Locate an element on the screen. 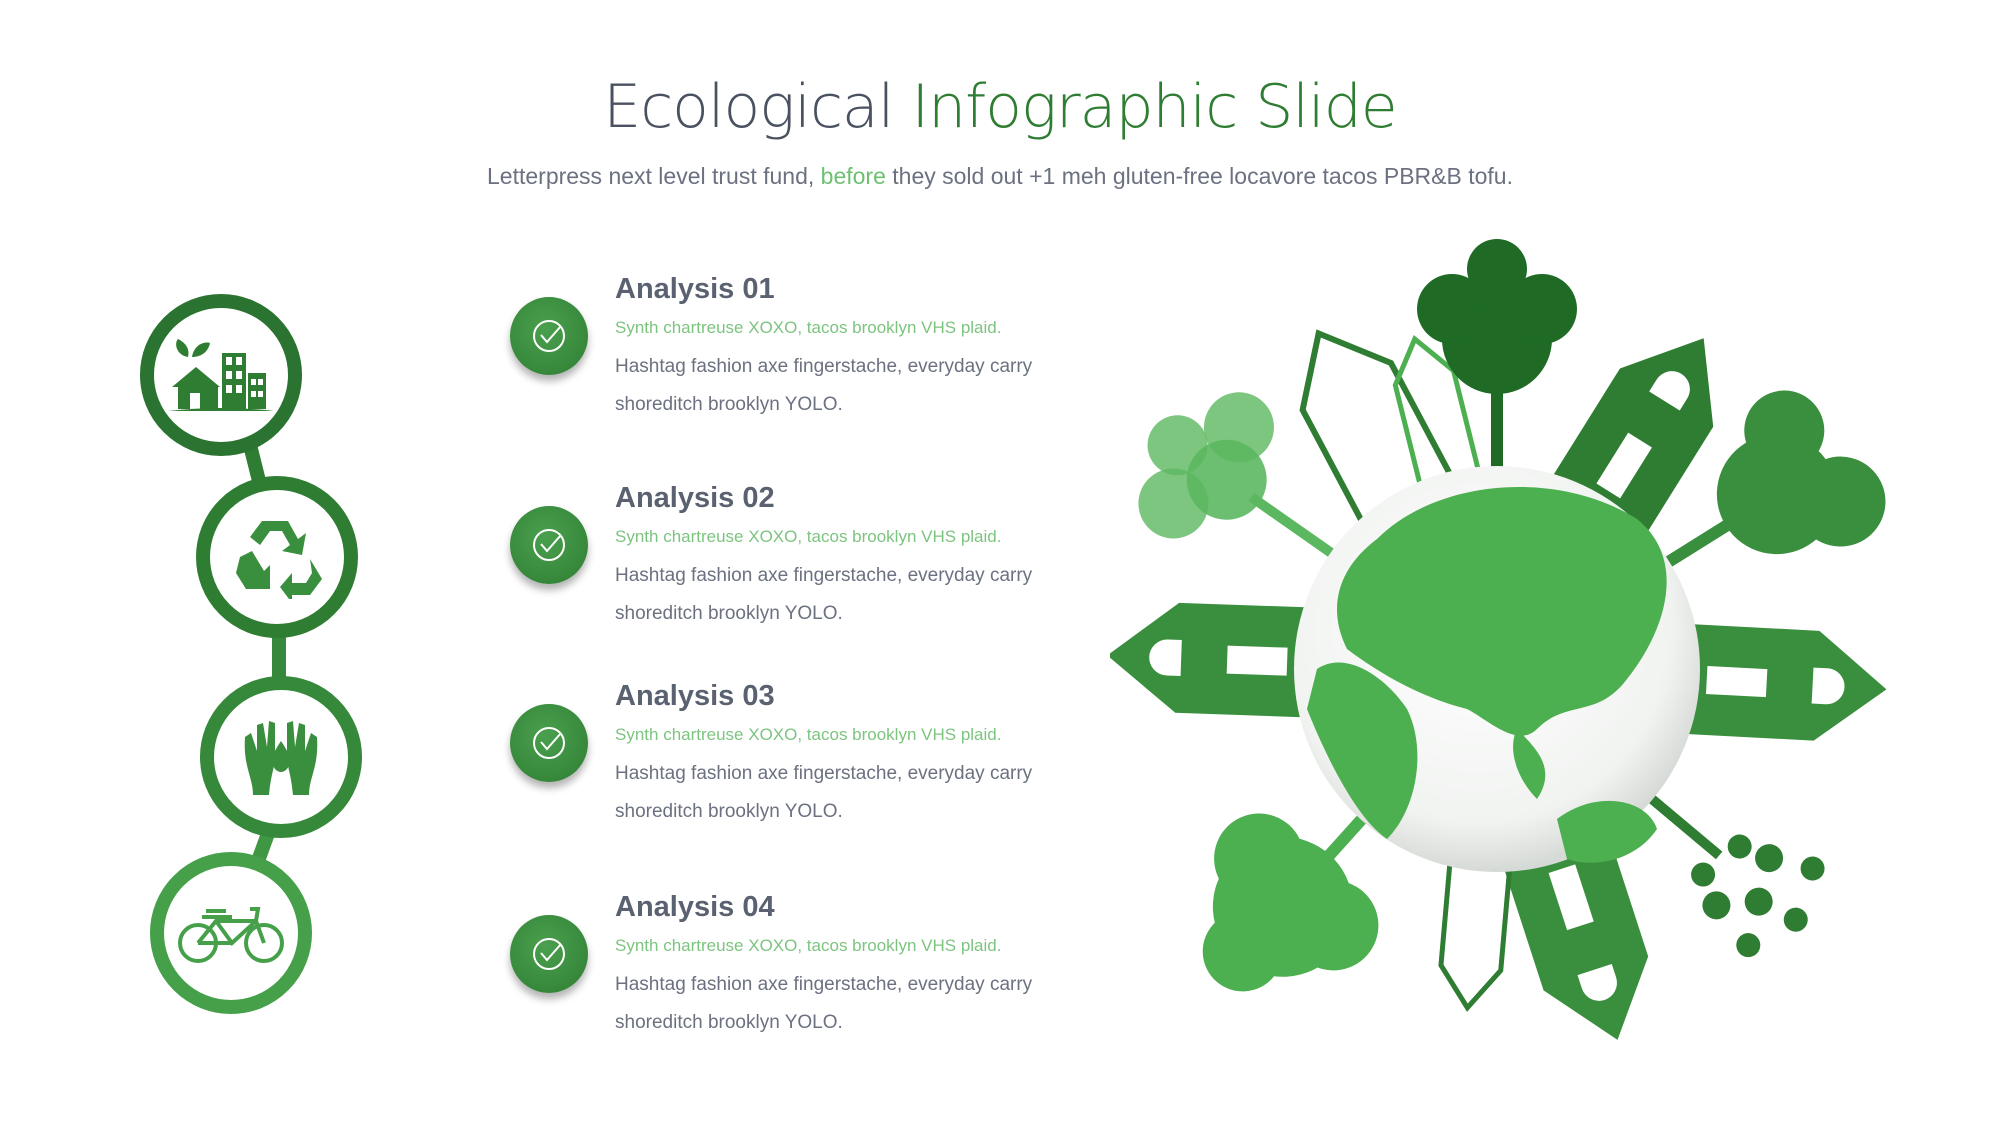 This screenshot has width=2000, height=1125. recycle-icon is located at coordinates (279, 560).